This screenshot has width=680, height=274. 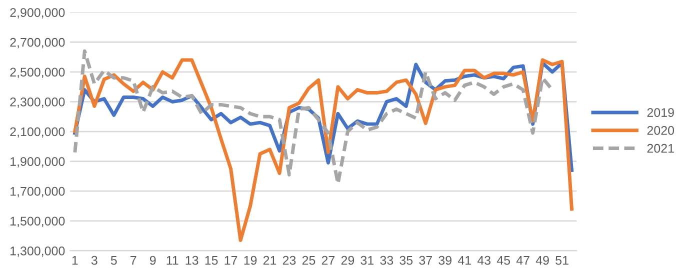 What do you see at coordinates (172, 260) in the screenshot?
I see `x-tick-label: 11` at bounding box center [172, 260].